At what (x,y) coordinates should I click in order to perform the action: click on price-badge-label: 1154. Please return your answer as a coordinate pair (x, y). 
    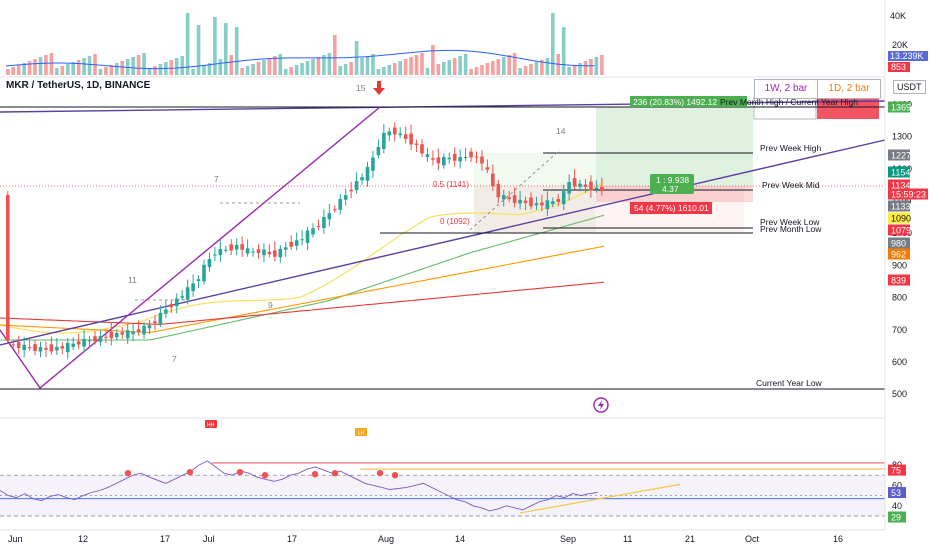
    Looking at the image, I should click on (900, 173).